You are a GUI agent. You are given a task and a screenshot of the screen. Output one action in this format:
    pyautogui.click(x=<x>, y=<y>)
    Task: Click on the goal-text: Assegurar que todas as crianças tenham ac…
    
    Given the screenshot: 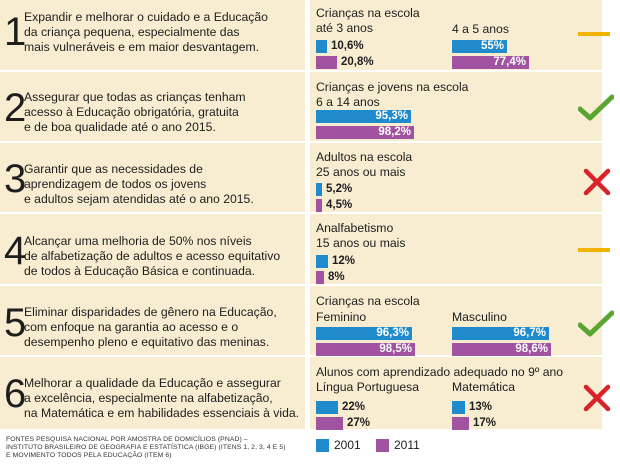 What is the action you would take?
    pyautogui.click(x=164, y=112)
    